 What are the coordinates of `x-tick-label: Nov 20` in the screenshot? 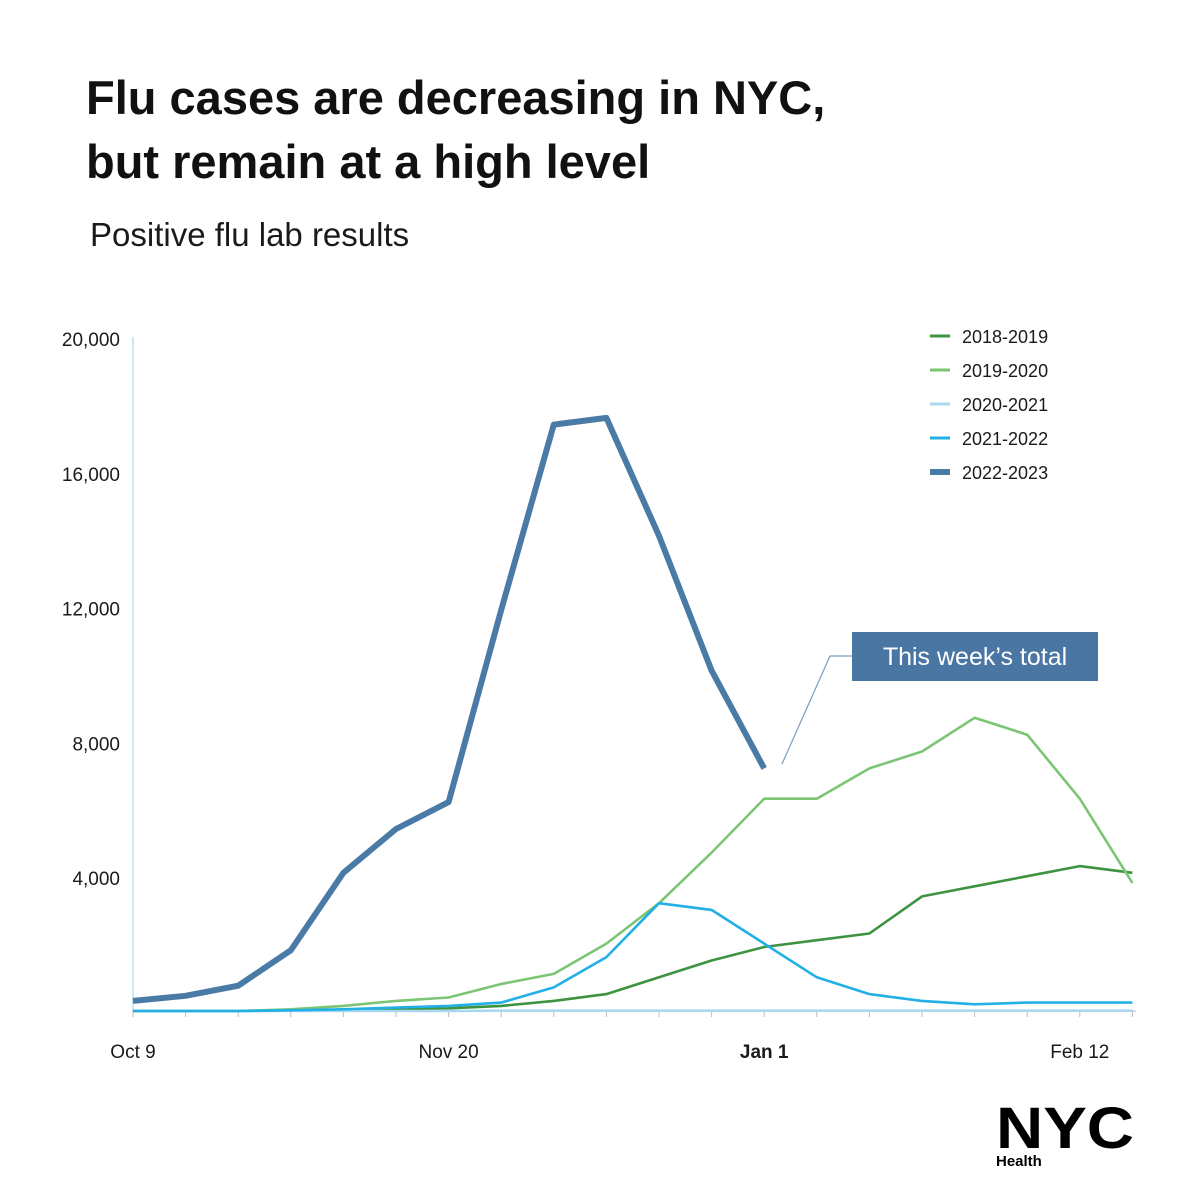 It's located at (448, 1052).